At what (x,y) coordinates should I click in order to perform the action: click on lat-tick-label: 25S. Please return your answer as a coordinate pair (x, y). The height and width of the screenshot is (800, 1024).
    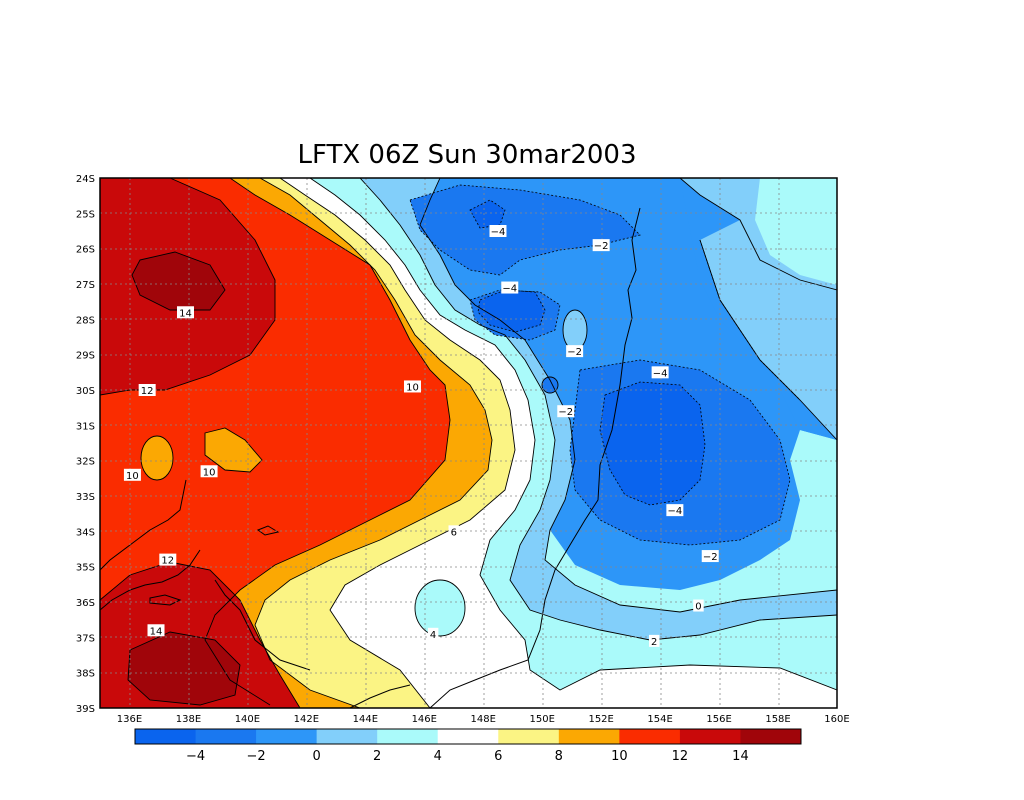
    Looking at the image, I should click on (85, 214).